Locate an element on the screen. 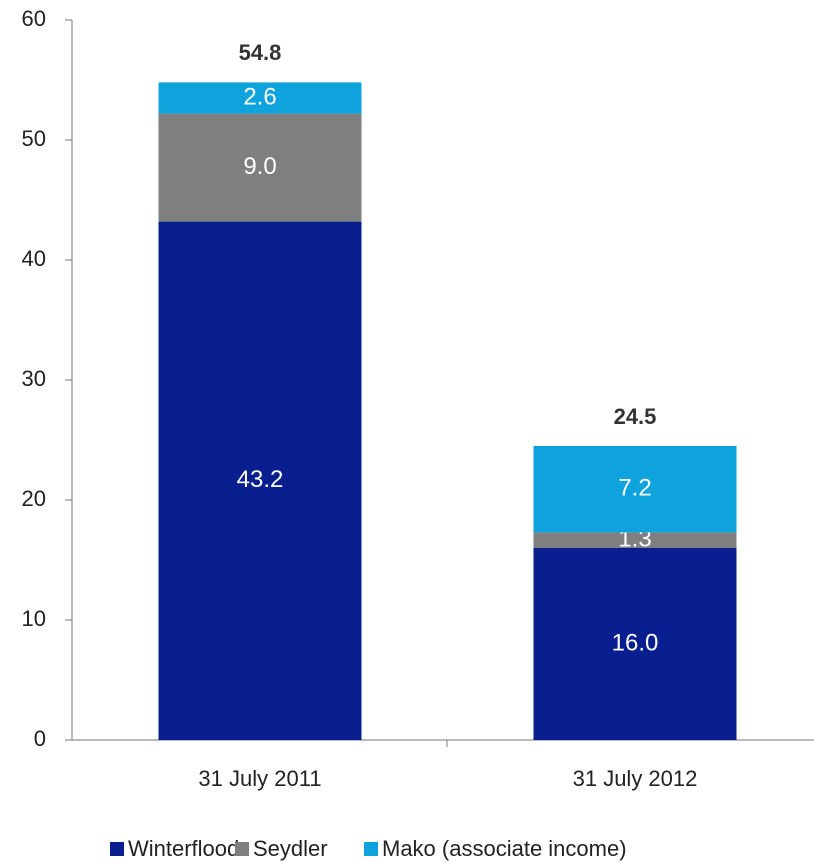 This screenshot has width=814, height=863. y-tick-label: 60 is located at coordinates (34, 18).